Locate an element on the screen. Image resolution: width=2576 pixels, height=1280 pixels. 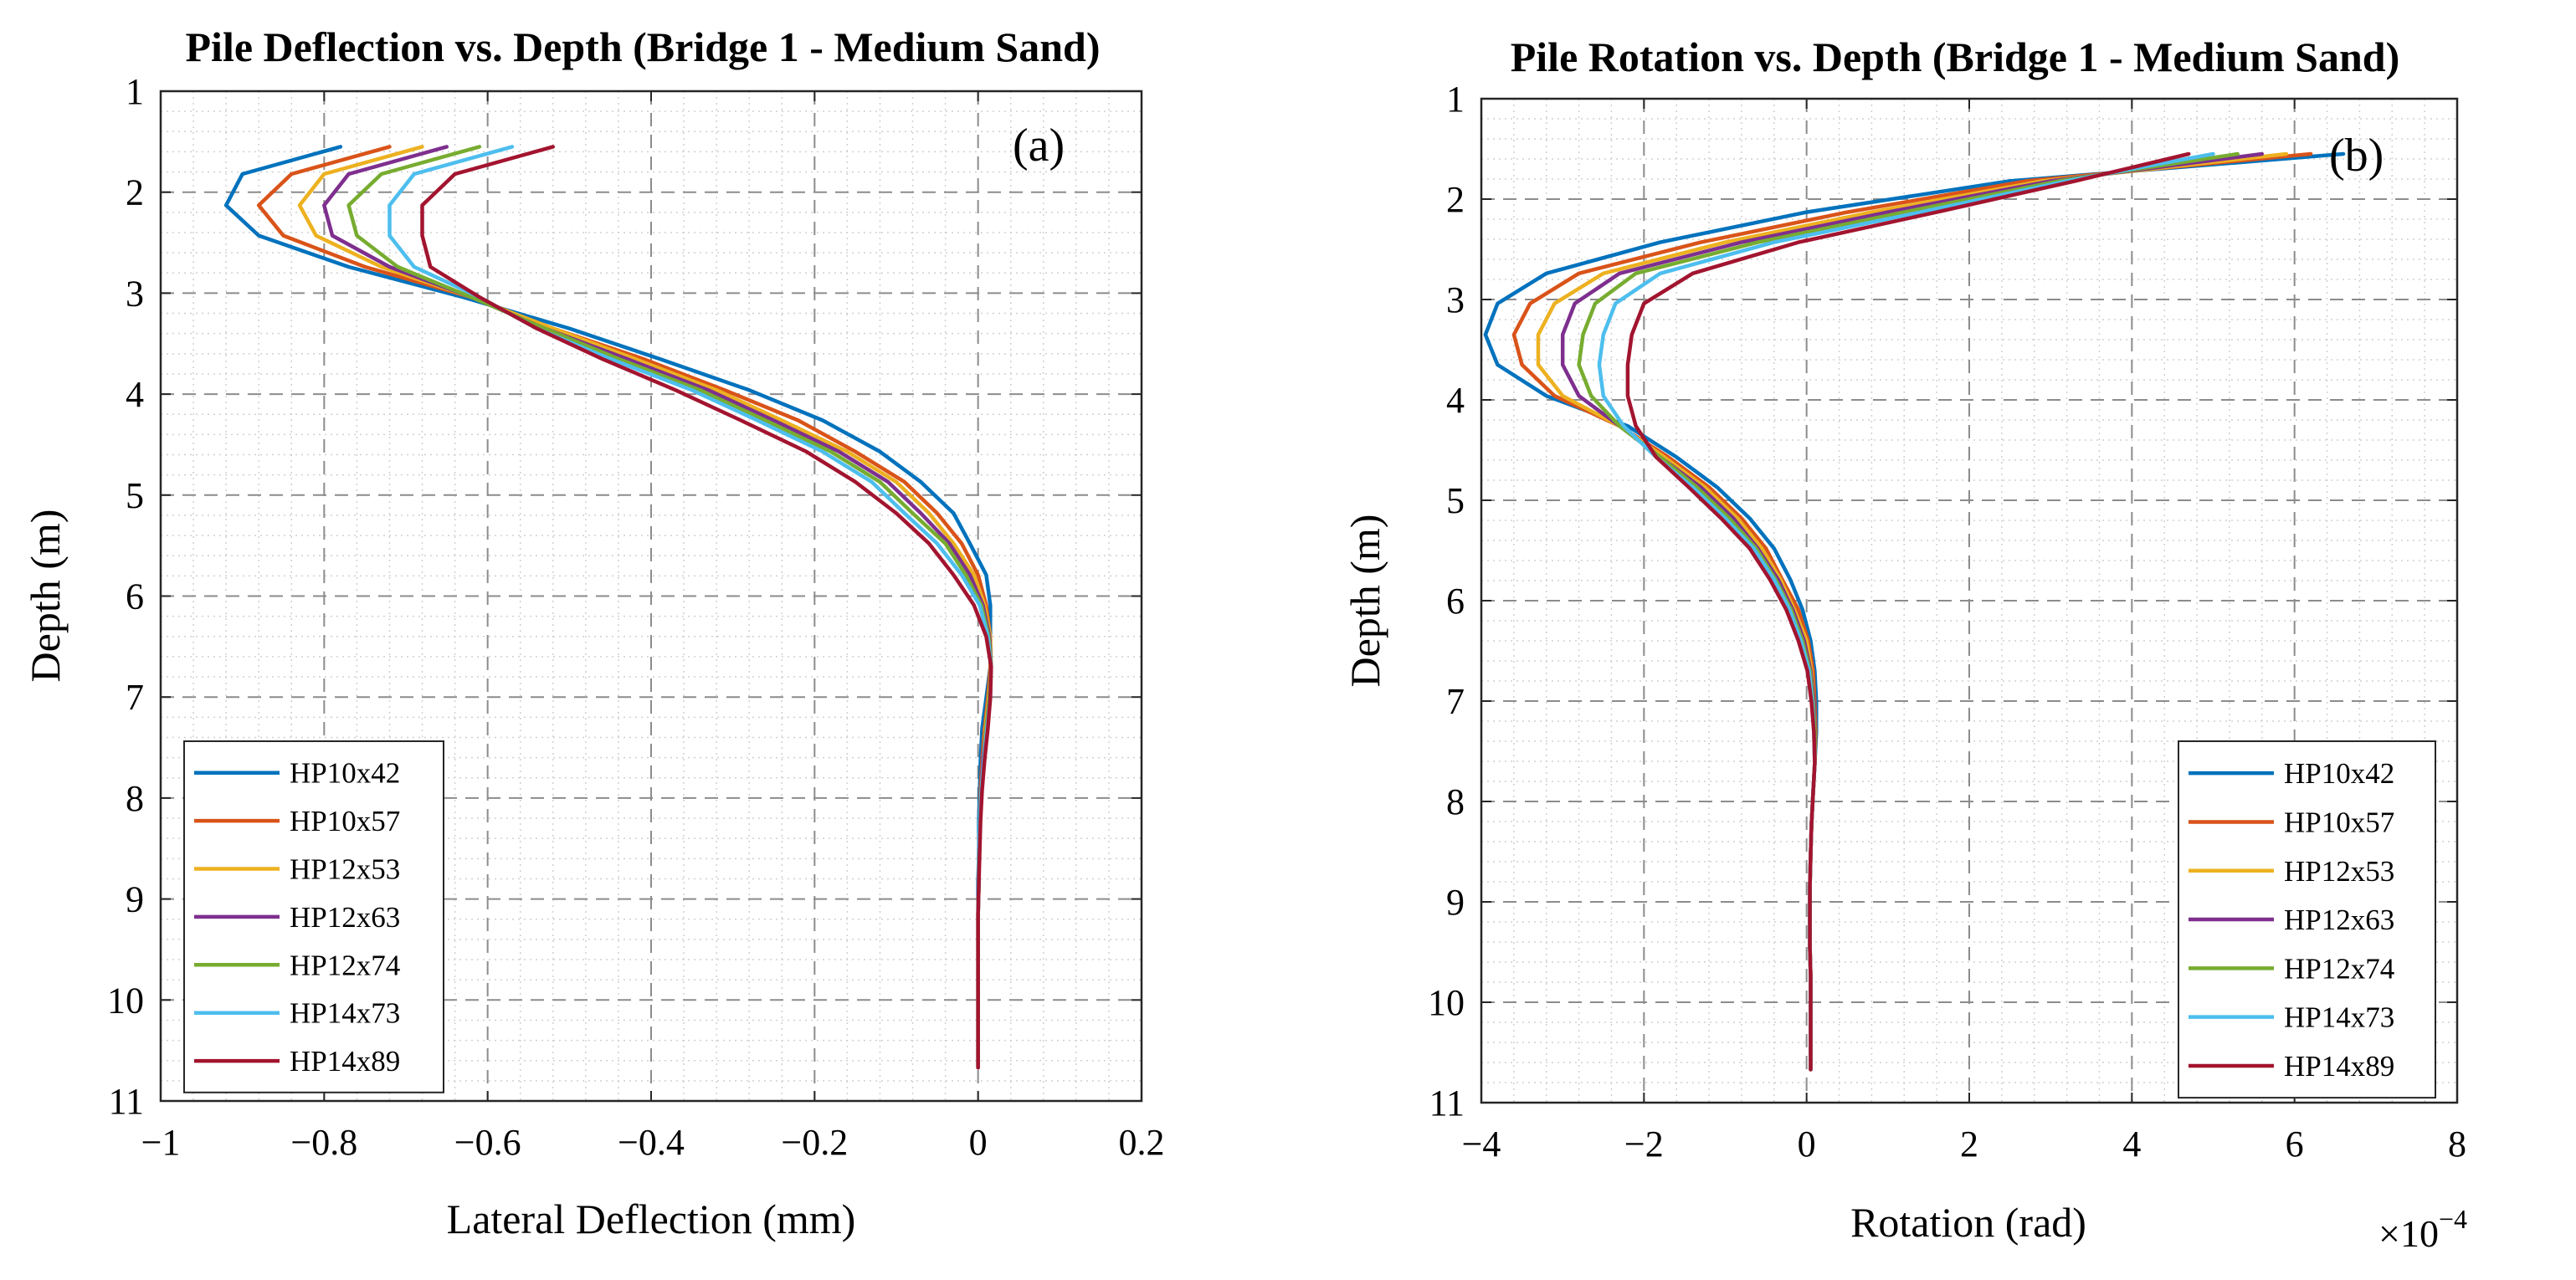
chart-b-y-tick-label: 1 is located at coordinates (1455, 99).